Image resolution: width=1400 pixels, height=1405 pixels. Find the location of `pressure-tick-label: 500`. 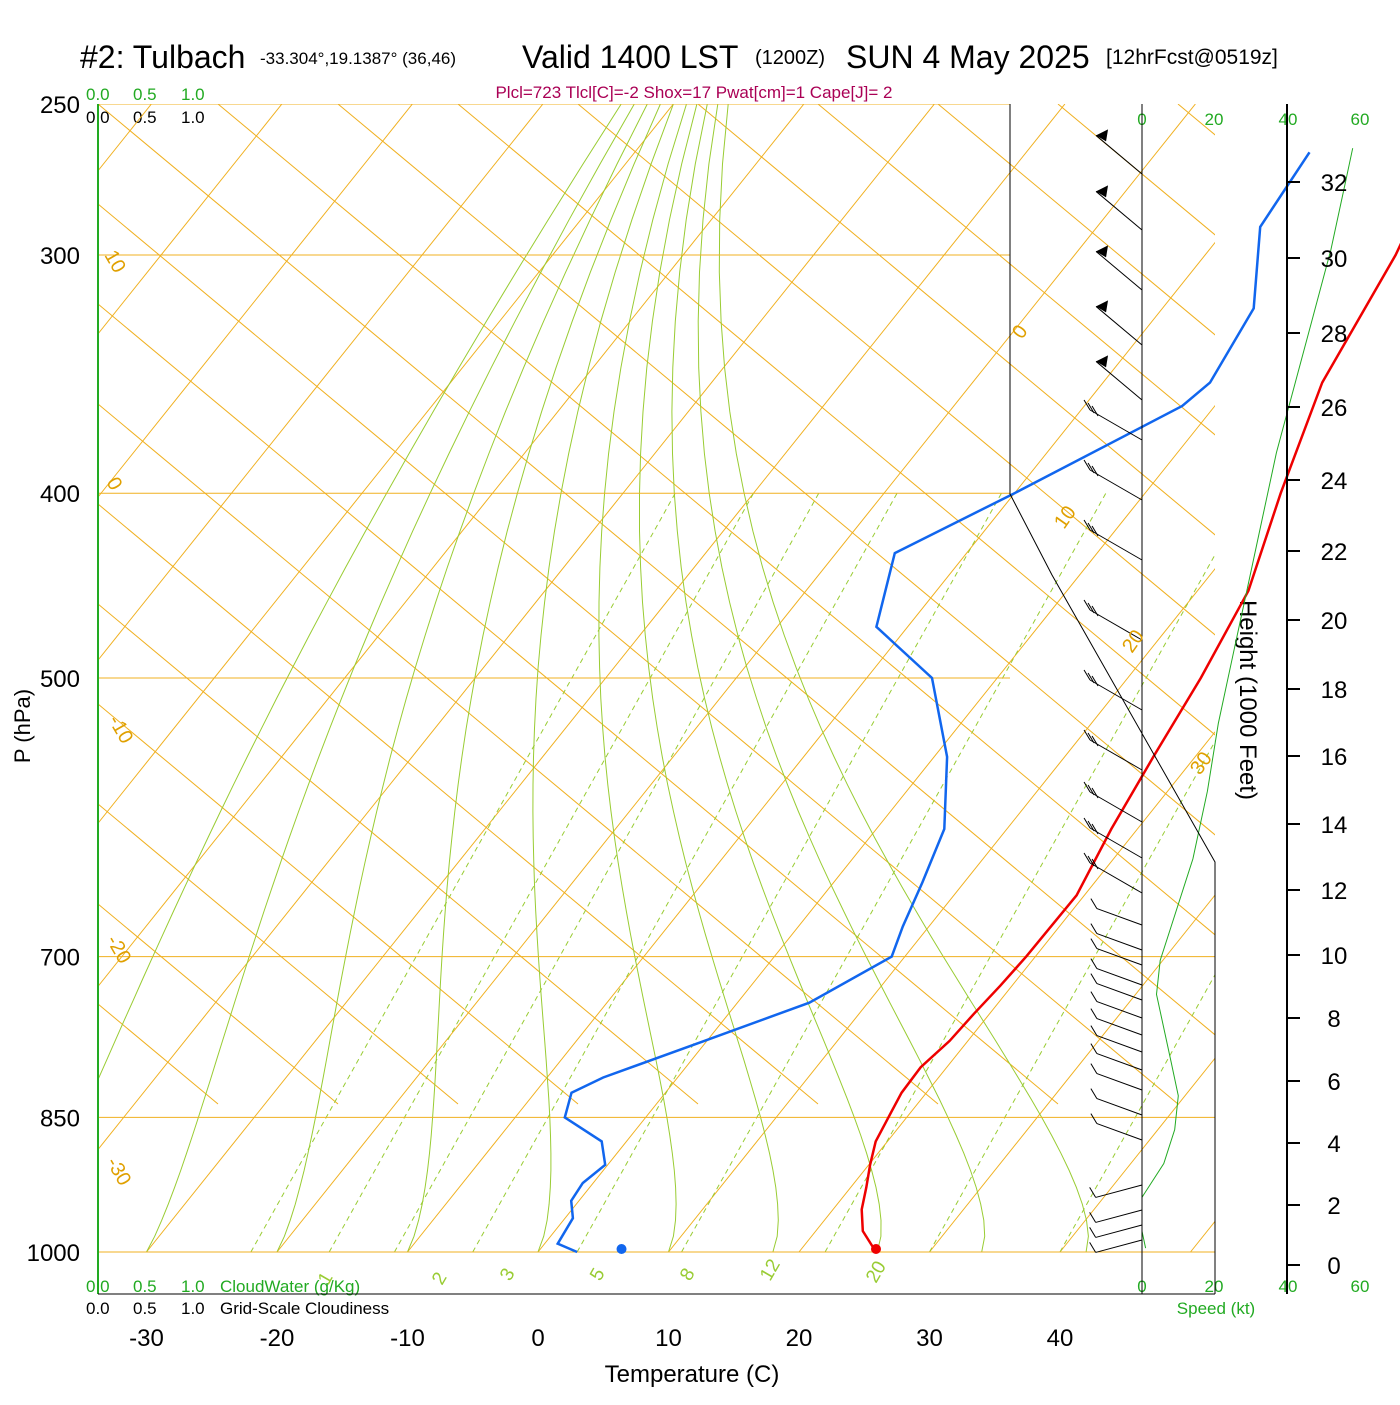

pressure-tick-label: 500 is located at coordinates (60, 679).